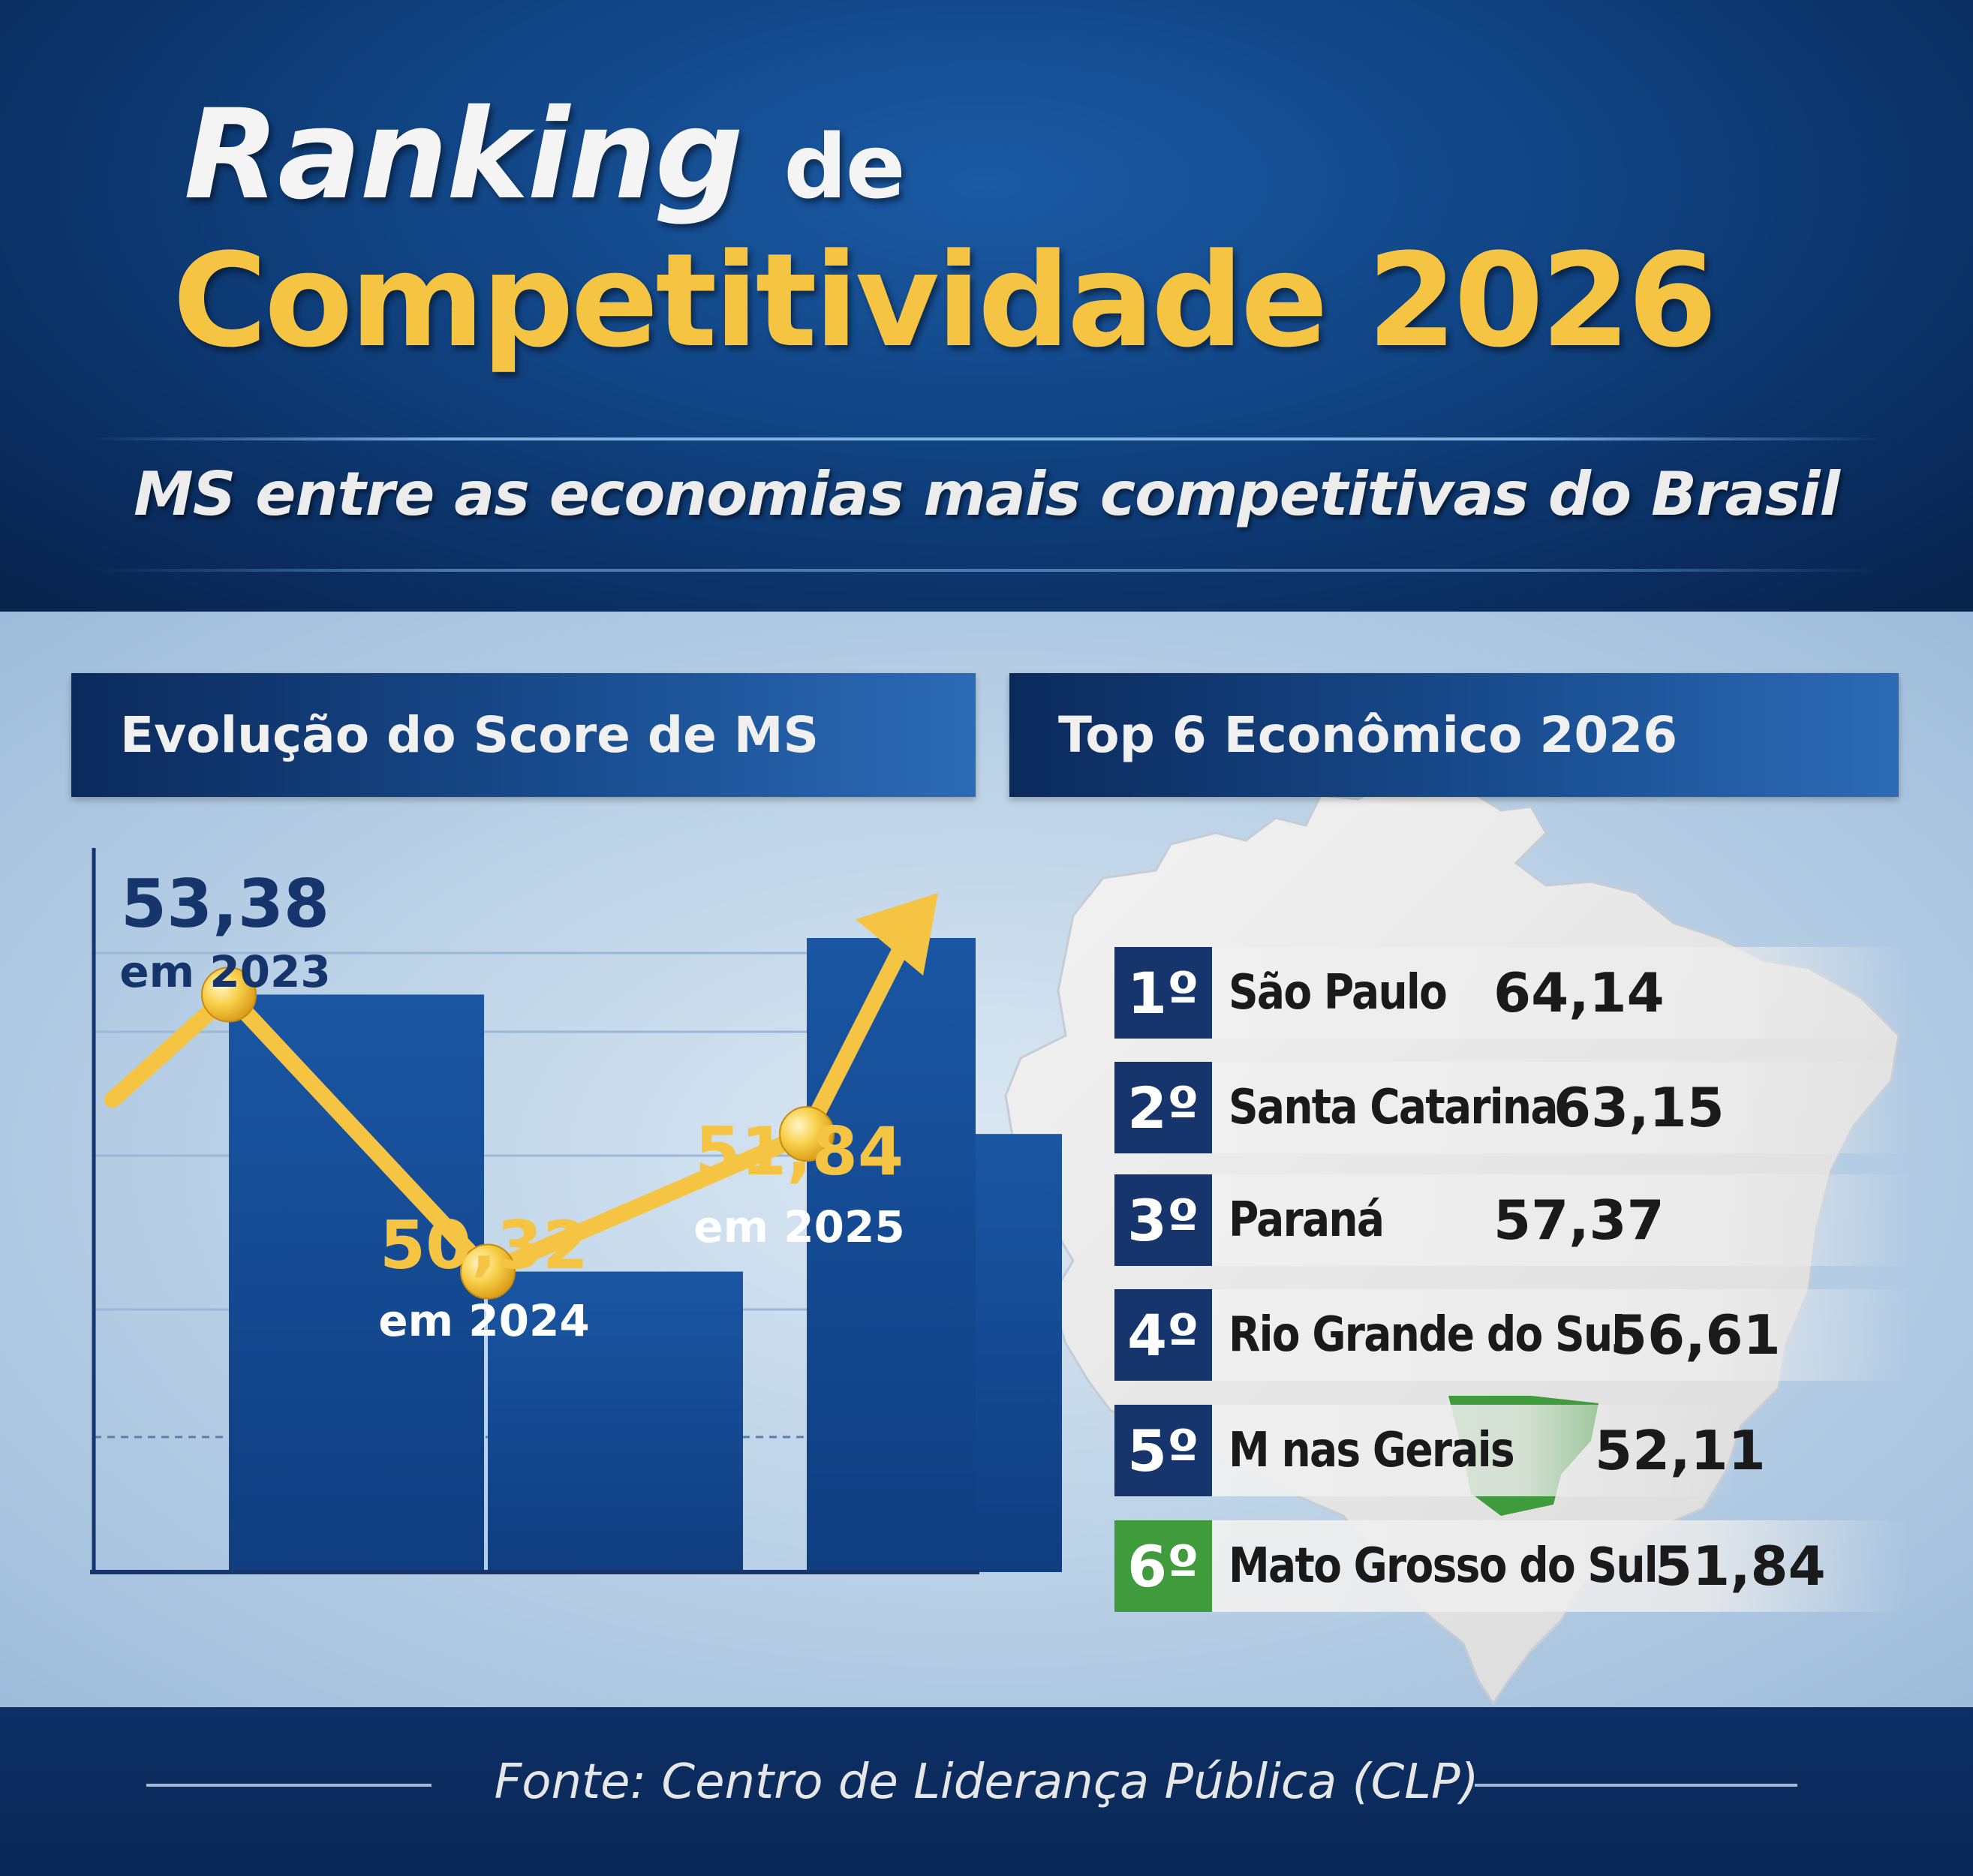 This screenshot has height=1876, width=1973. I want to click on series-line, so click(459, 1133).